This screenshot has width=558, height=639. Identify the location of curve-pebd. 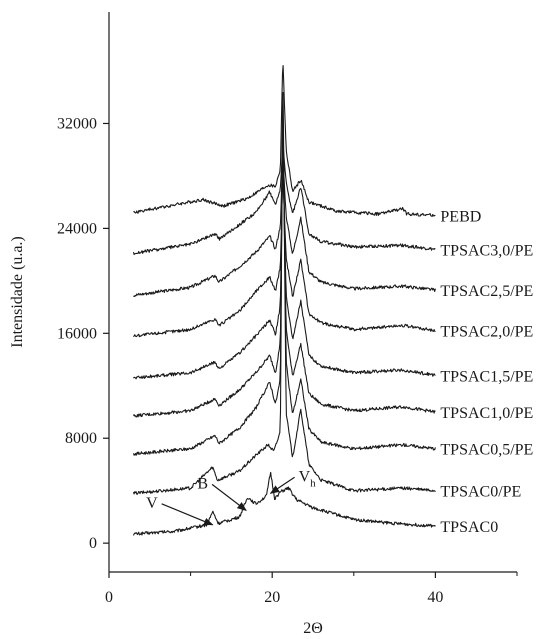
(284, 141).